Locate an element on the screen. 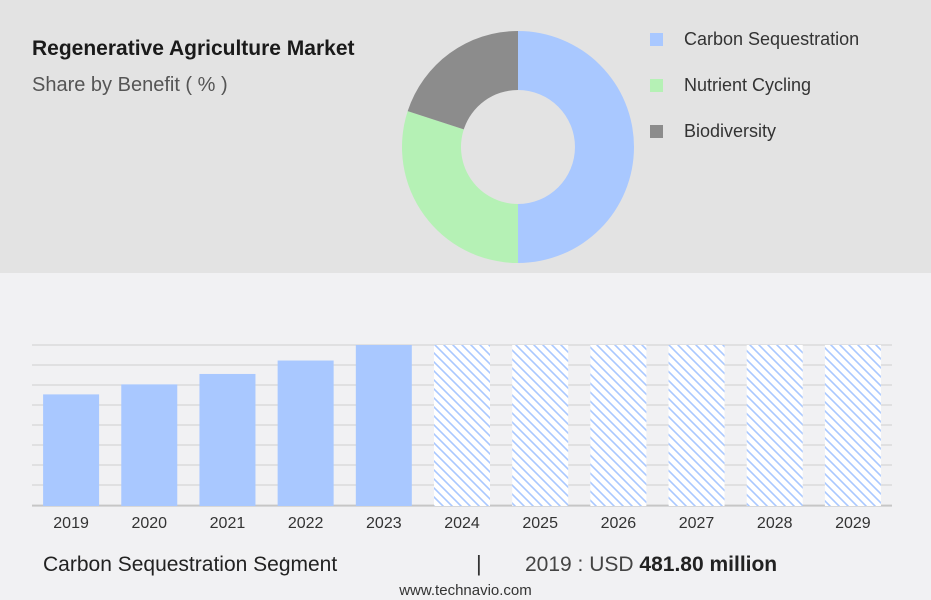  x-tick-label: 2028 is located at coordinates (775, 523).